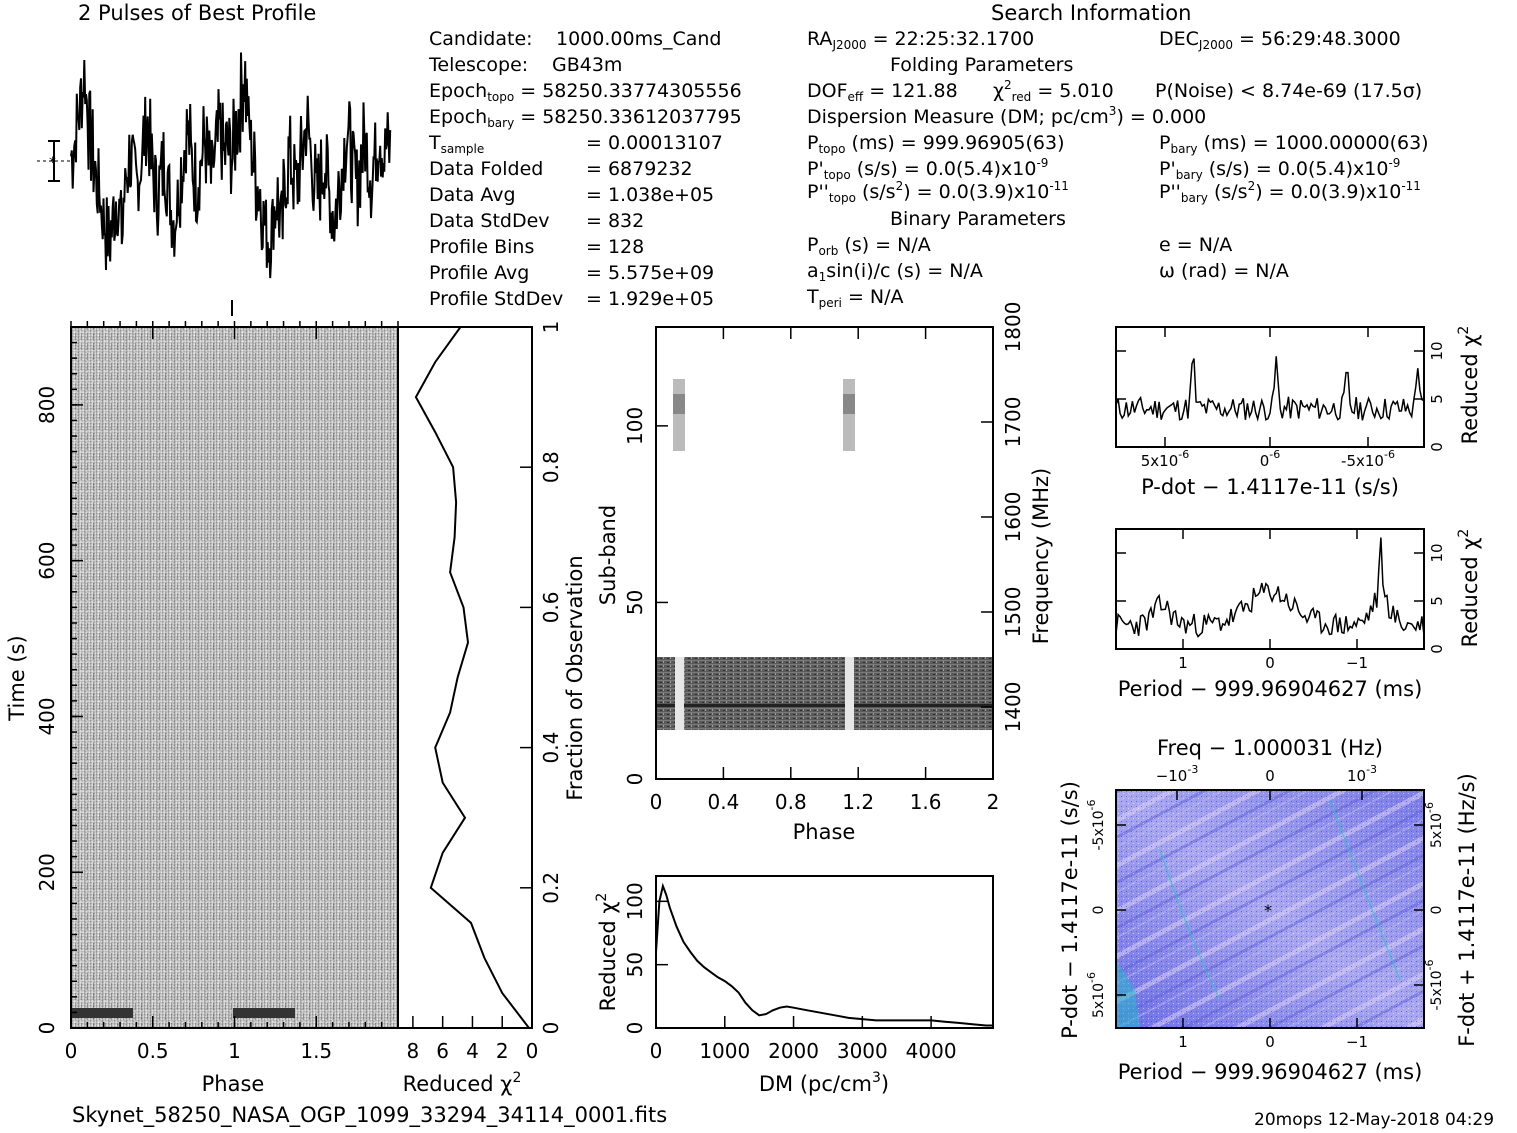 Image resolution: width=1517 pixels, height=1133 pixels. I want to click on chi2-dm-panel: 0 1000 2000 3000 4000 0 50 100, so click(808, 969).